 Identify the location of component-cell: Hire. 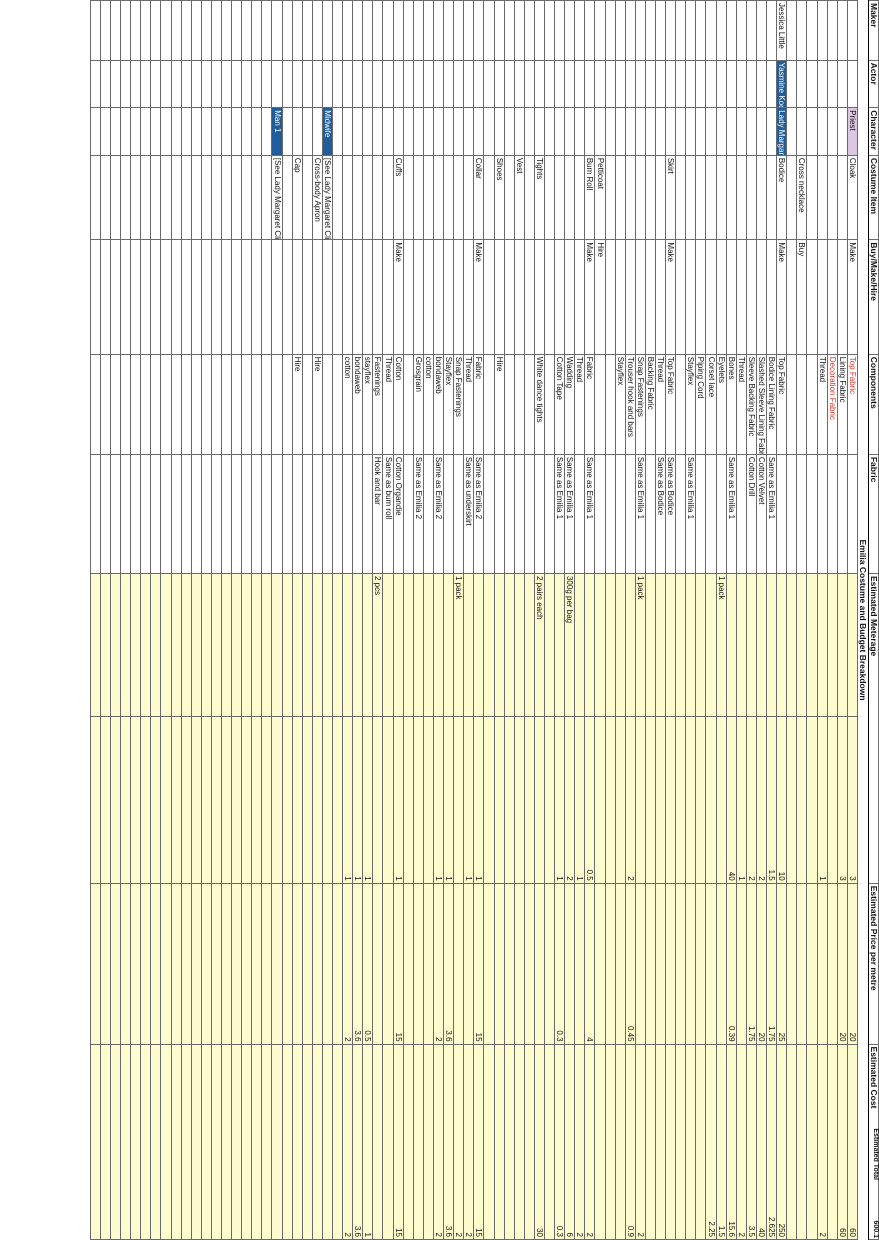
(297, 404).